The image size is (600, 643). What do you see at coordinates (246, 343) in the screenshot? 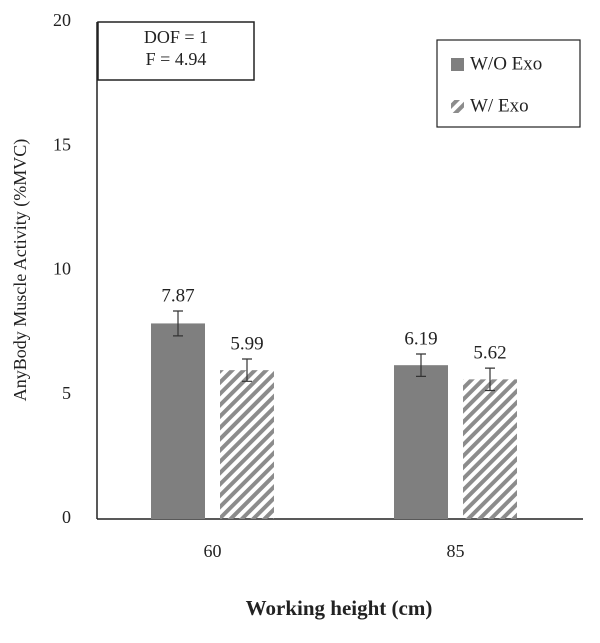
I see `data-label: 5.99` at bounding box center [246, 343].